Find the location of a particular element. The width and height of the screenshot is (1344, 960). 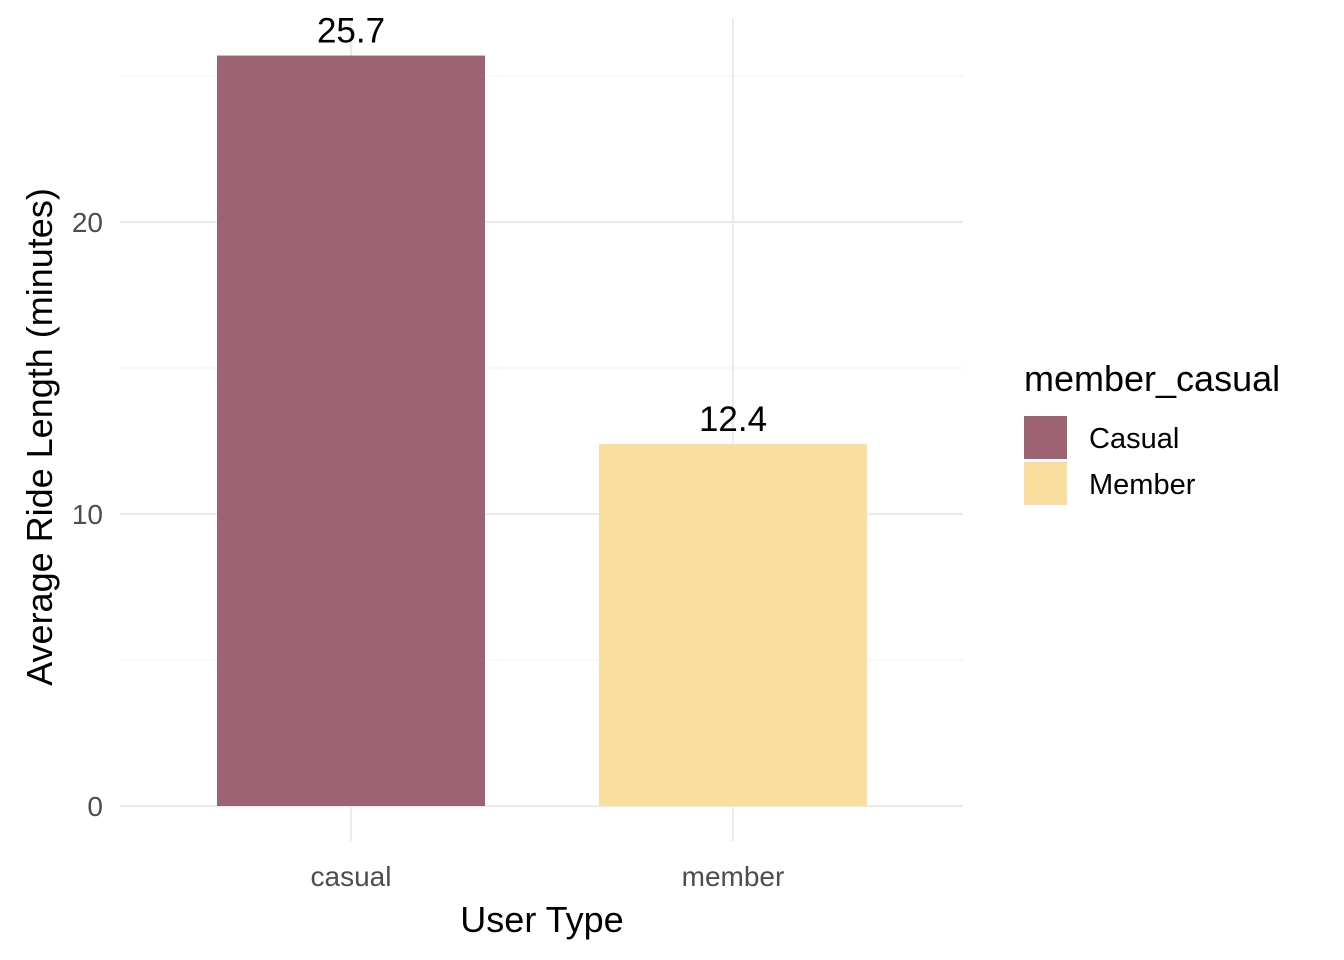

data-label-casual: 25.7 is located at coordinates (351, 31).